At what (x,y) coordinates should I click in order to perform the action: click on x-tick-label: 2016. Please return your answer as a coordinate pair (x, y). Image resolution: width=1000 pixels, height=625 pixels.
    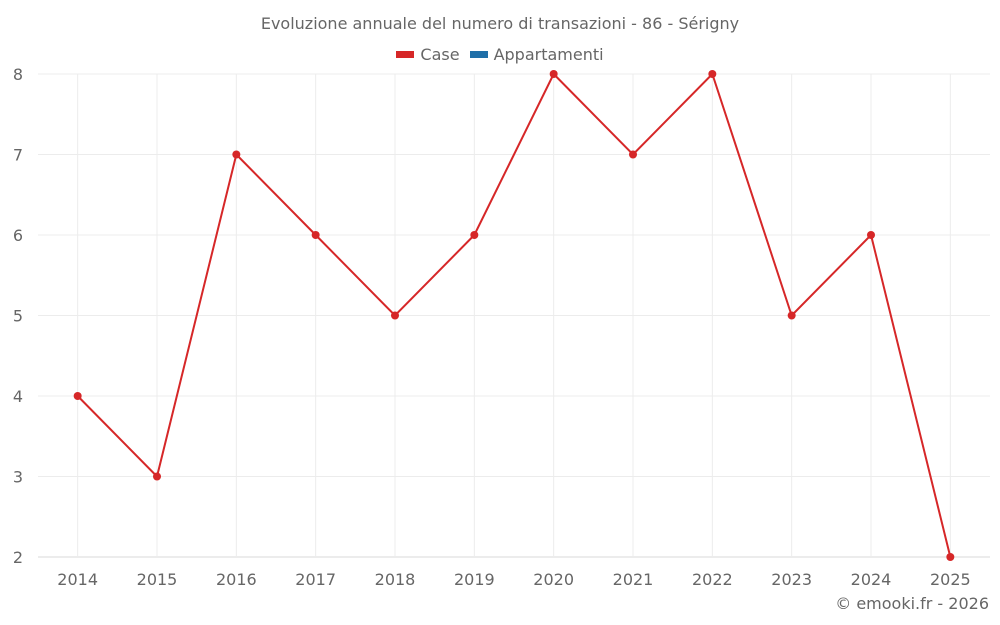
    Looking at the image, I should click on (236, 579).